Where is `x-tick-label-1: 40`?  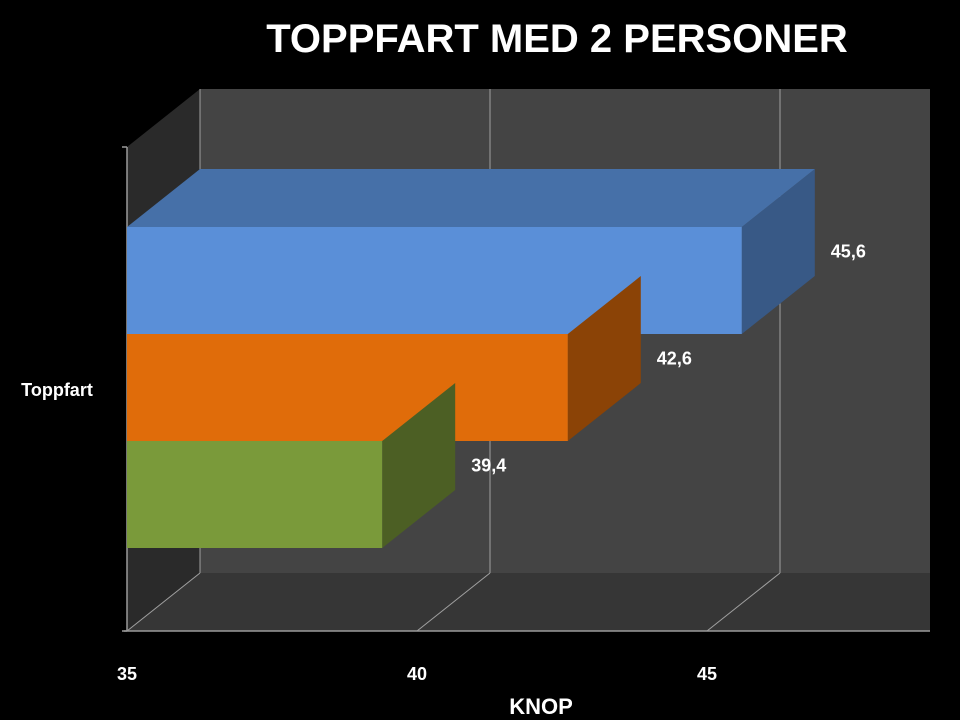
x-tick-label-1: 40 is located at coordinates (417, 674).